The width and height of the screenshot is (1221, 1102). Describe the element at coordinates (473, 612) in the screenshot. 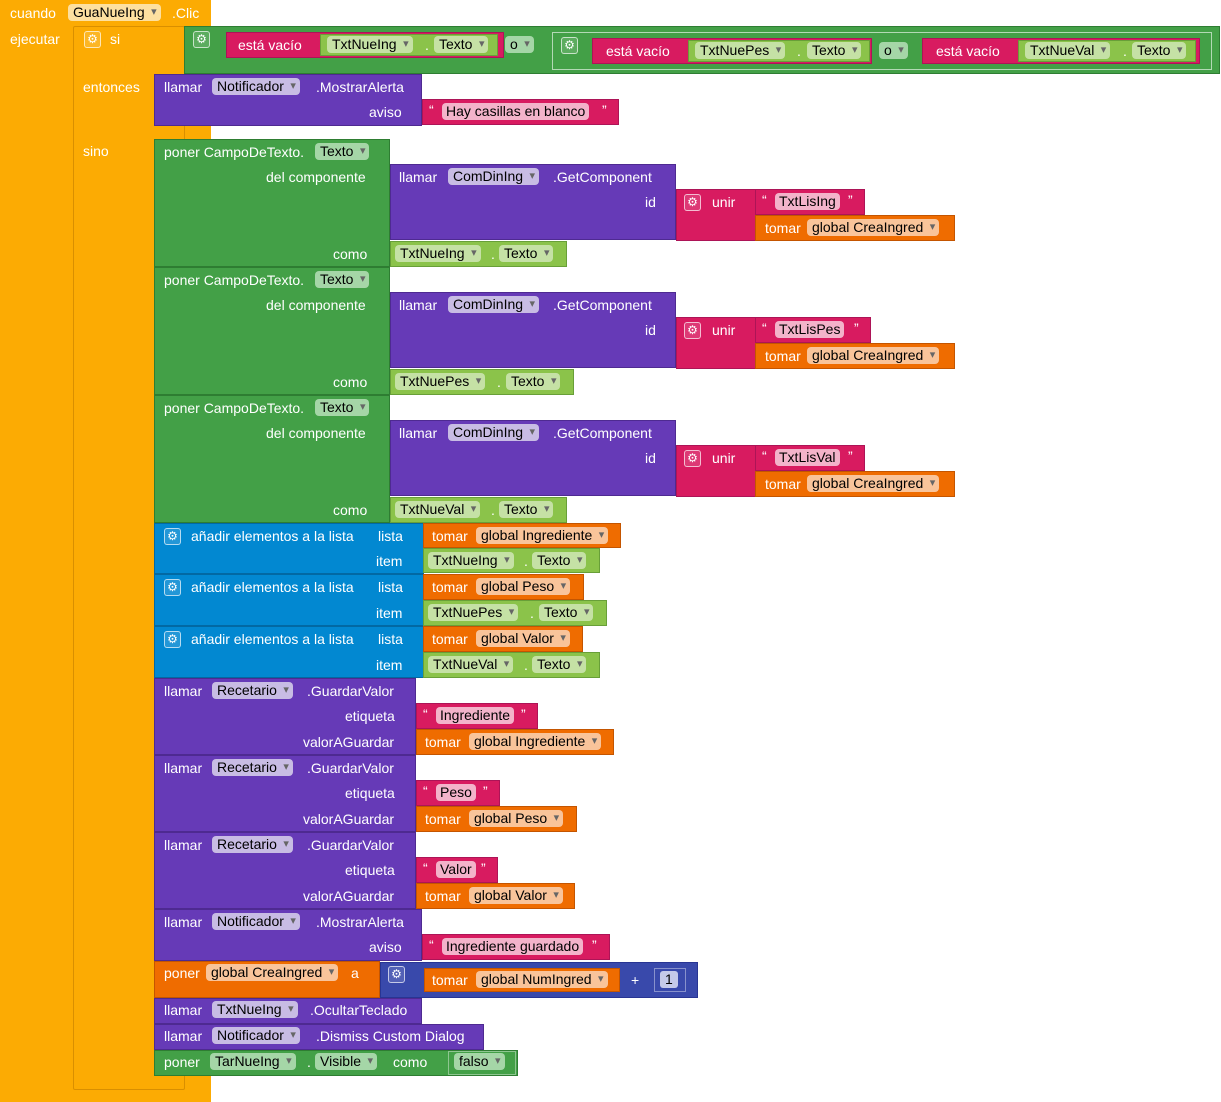

I see `add-items-comp-2: TxtNuePes` at that location.